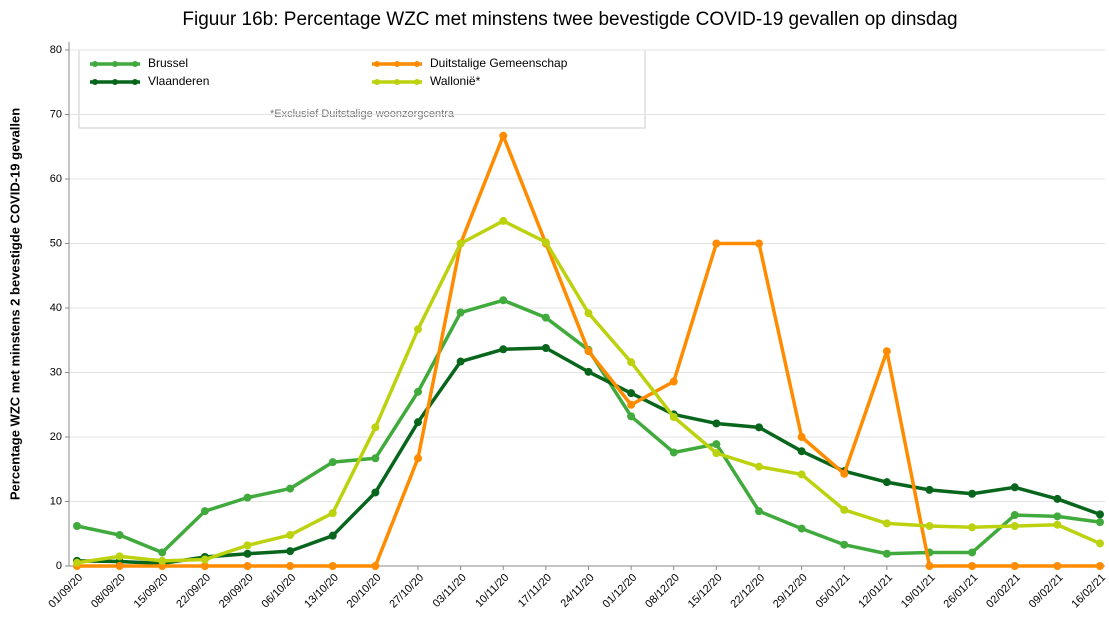  What do you see at coordinates (705, 591) in the screenshot?
I see `x-tick-label: 15/12/20` at bounding box center [705, 591].